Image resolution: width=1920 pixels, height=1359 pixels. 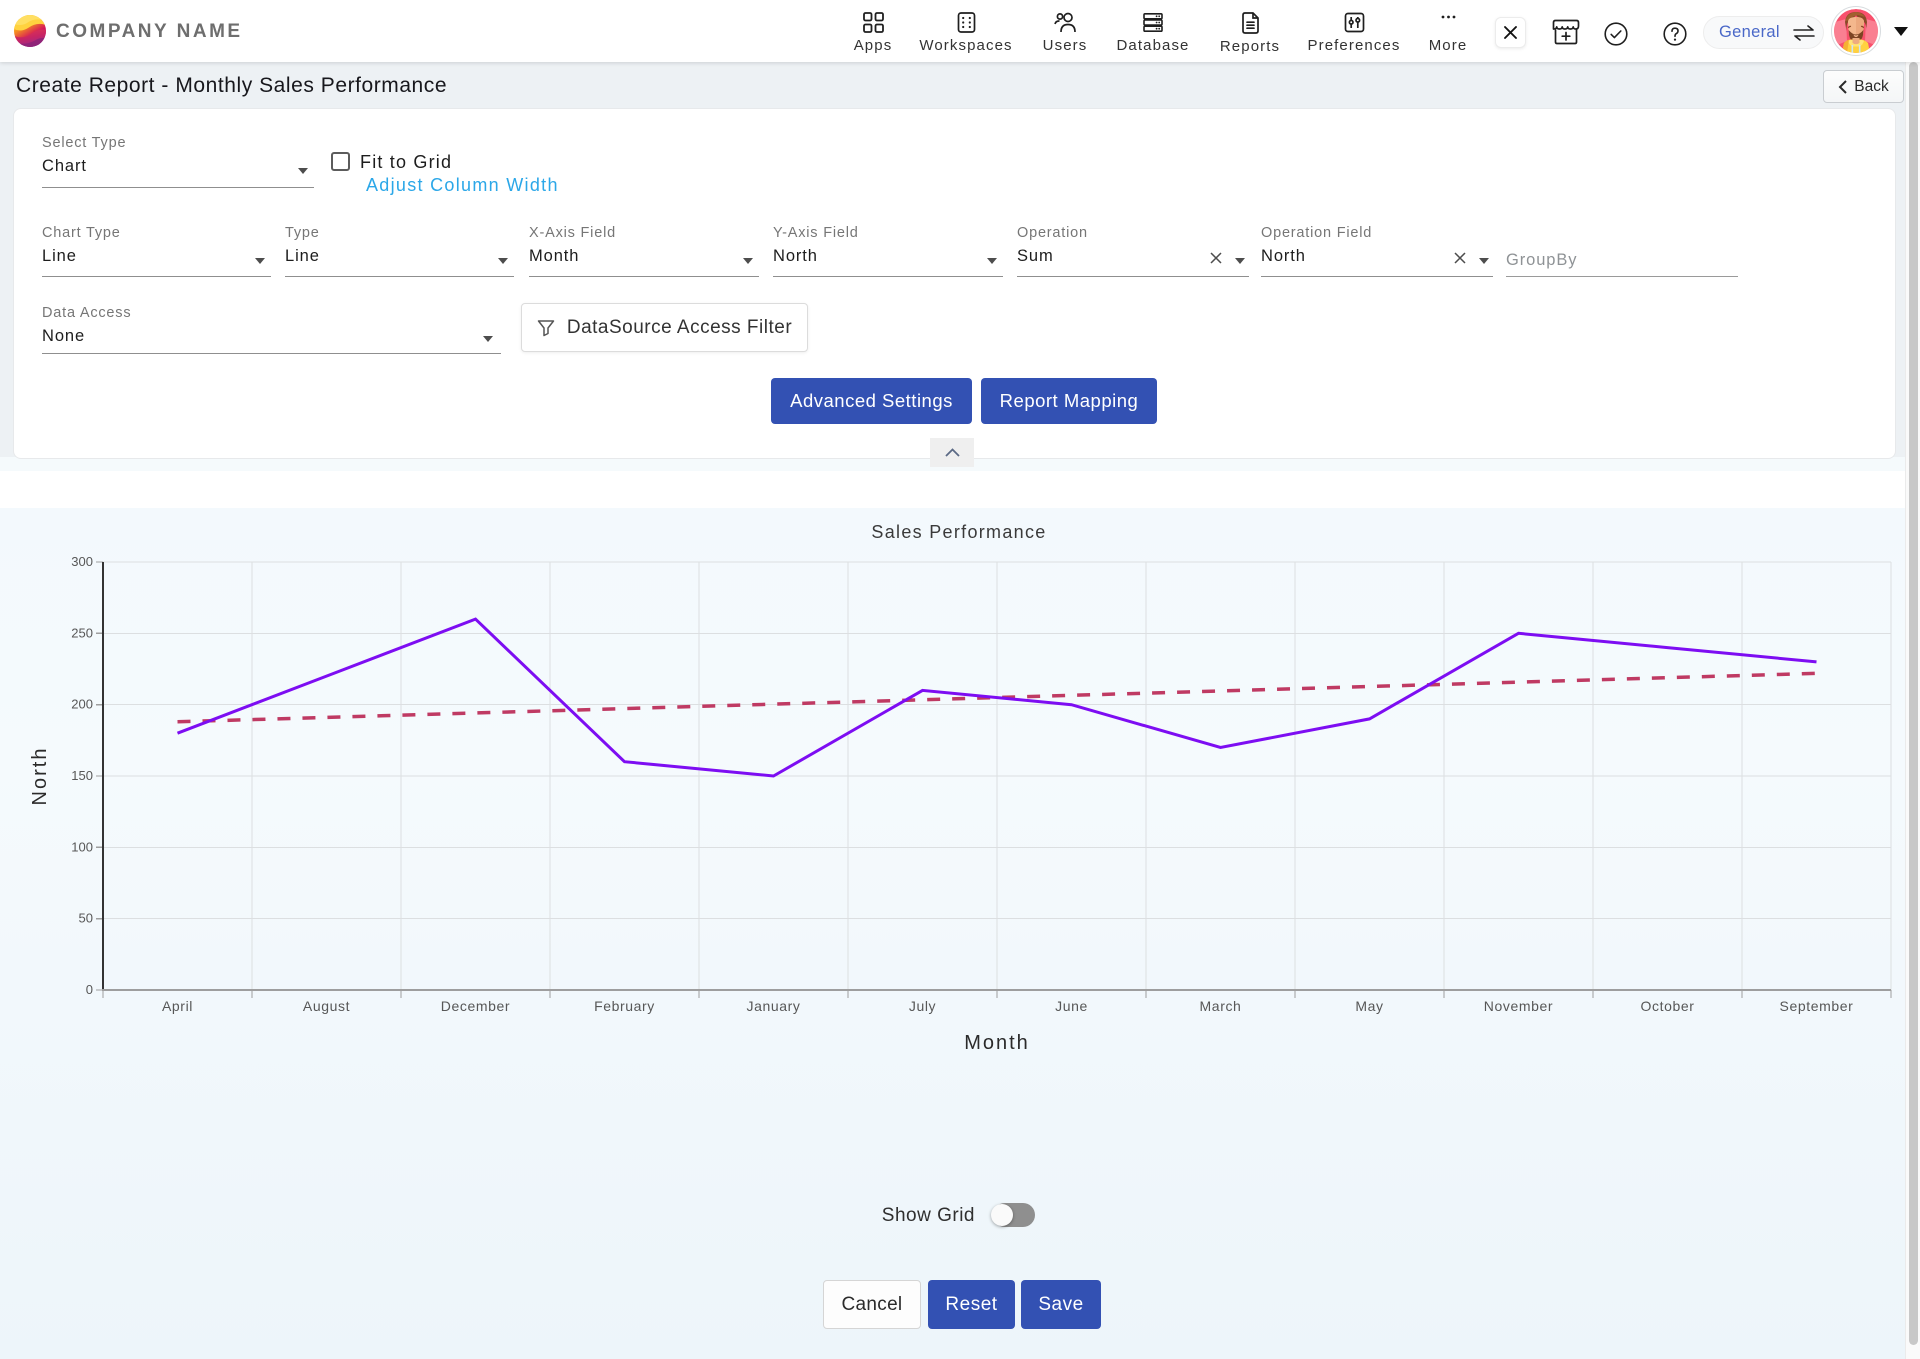 What do you see at coordinates (82, 846) in the screenshot?
I see `svg-text: 100` at bounding box center [82, 846].